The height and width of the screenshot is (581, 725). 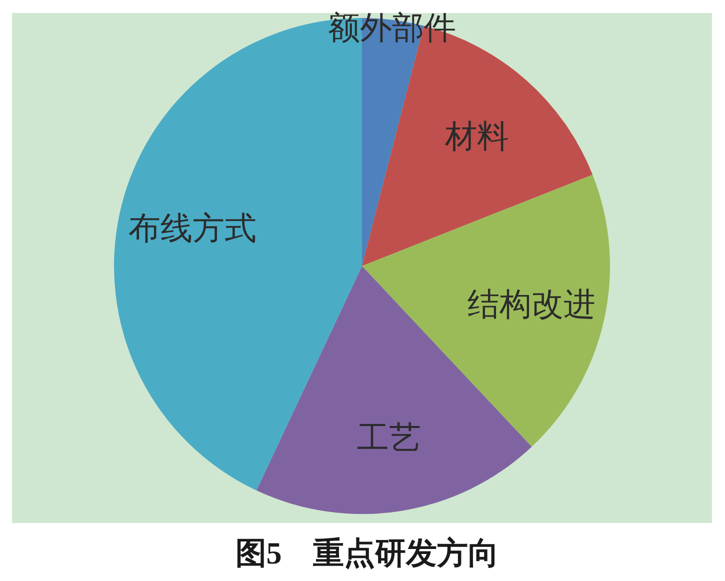 What do you see at coordinates (531, 304) in the screenshot?
I see `slice-label: 结构改进` at bounding box center [531, 304].